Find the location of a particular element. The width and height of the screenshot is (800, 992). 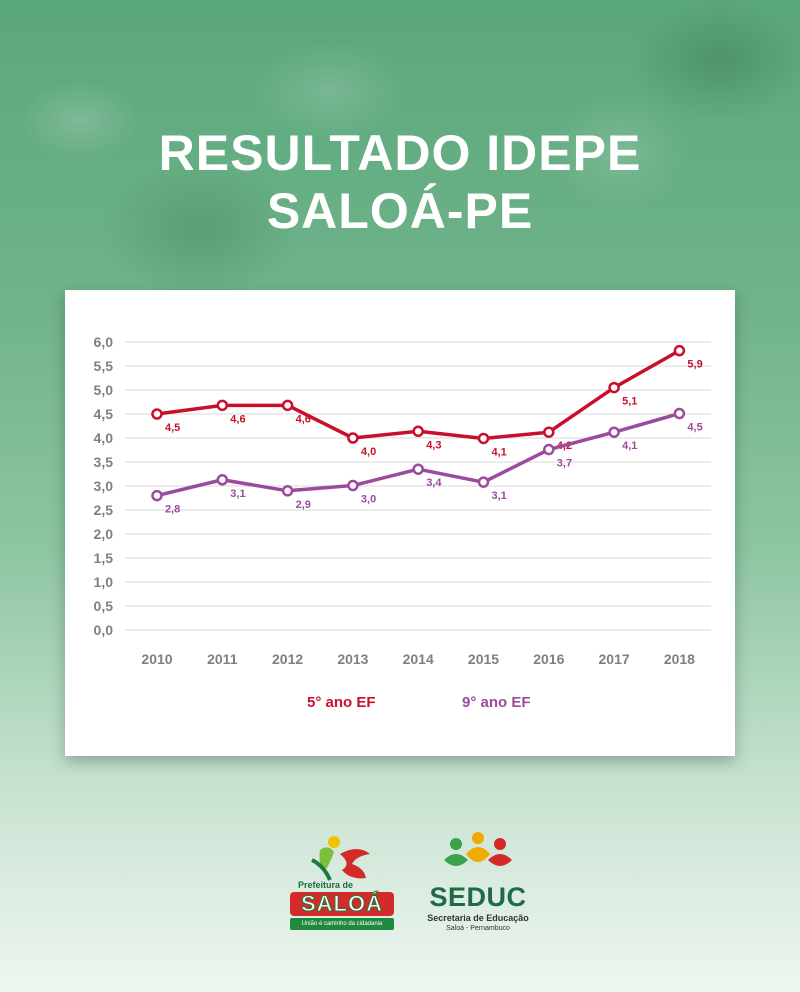

y-axis-ticks: 0,0 0,5 1,0 1,5 2,0 2,5 3,0 3,5 4,0 4,5 5,0 5,5 6,0 is located at coordinates (104, 486).